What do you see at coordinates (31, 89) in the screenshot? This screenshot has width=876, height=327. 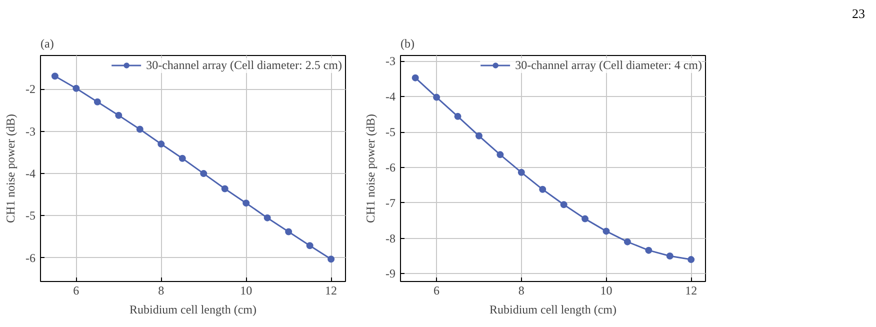 I see `y-tick-label: -2` at bounding box center [31, 89].